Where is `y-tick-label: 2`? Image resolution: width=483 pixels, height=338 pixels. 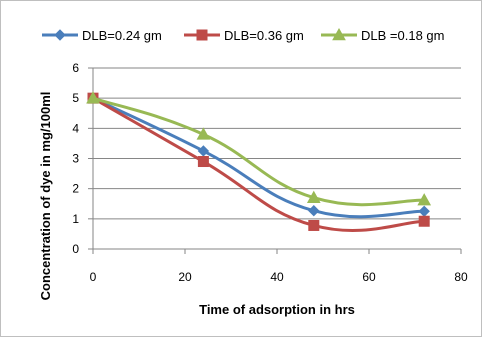 y-tick-label: 2 is located at coordinates (75, 189).